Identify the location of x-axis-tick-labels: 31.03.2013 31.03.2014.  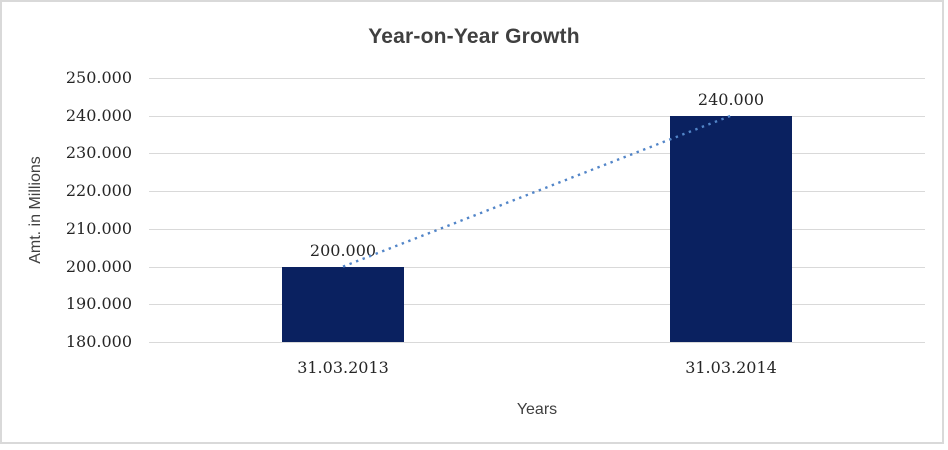
(537, 368).